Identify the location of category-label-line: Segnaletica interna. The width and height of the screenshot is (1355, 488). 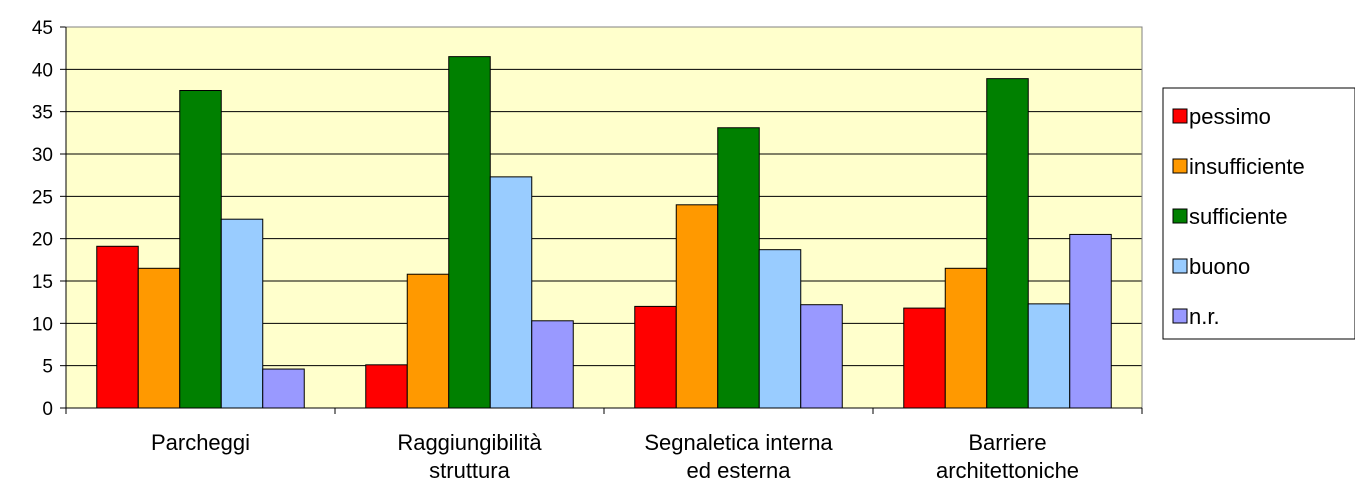
(738, 442).